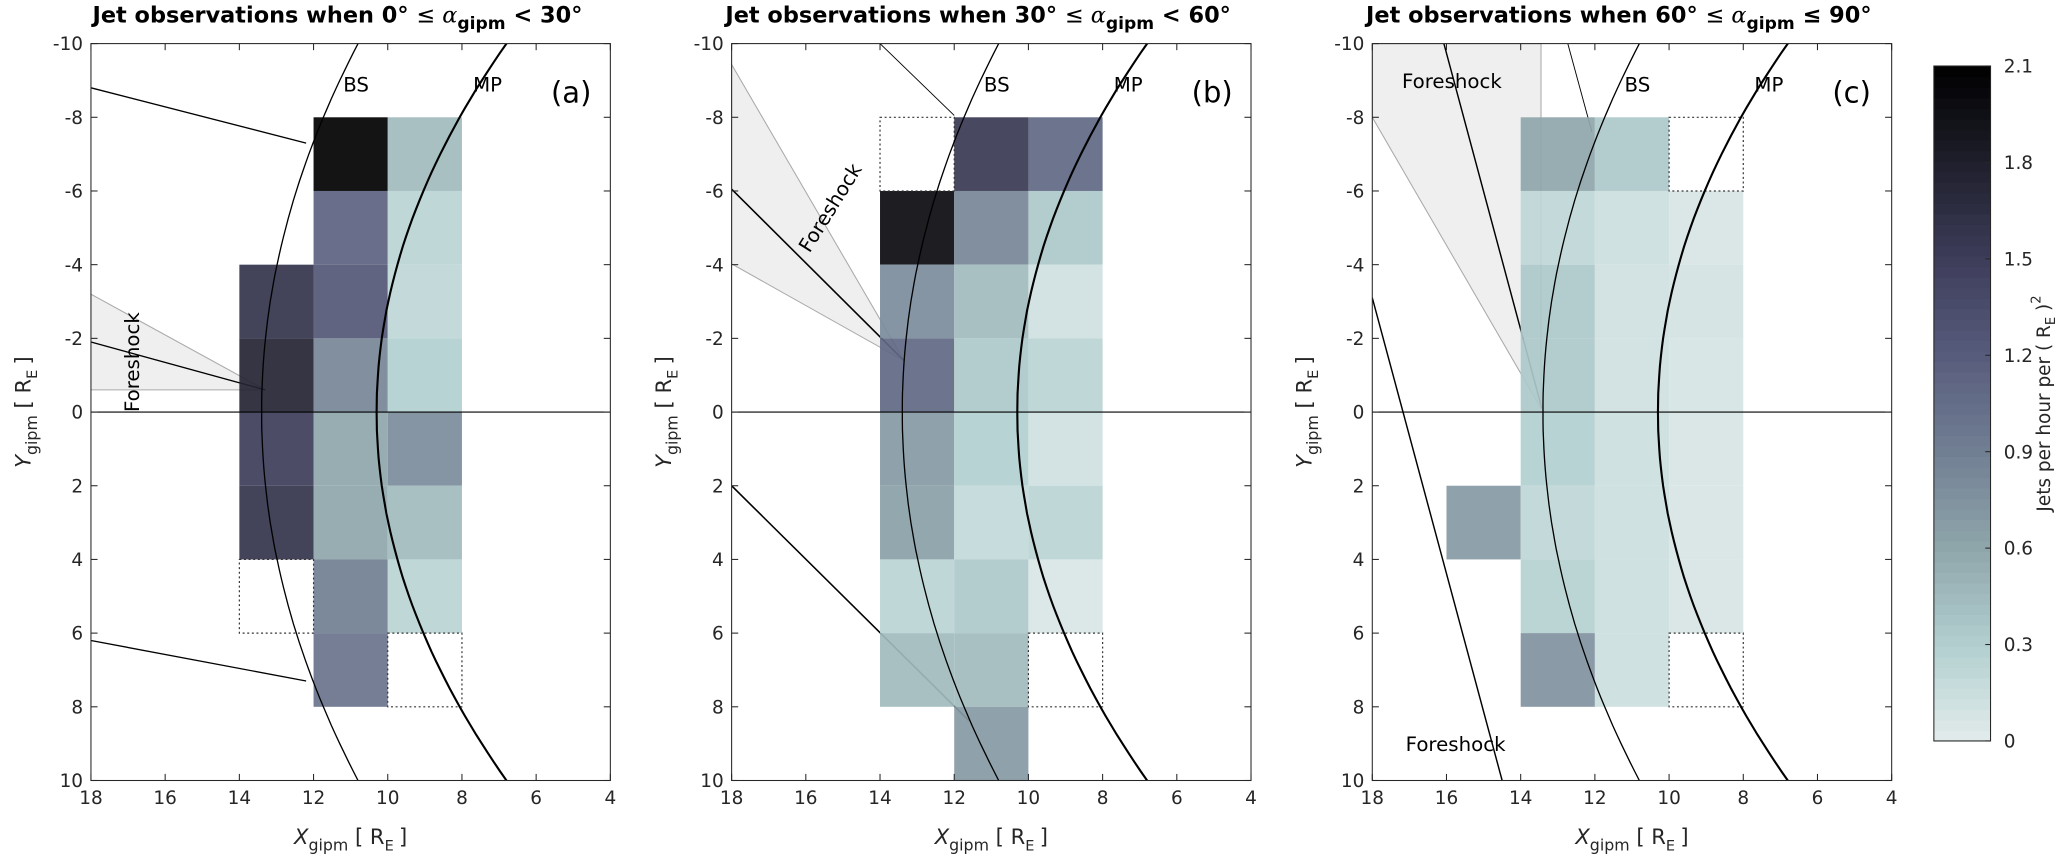  Describe the element at coordinates (1304, 460) in the screenshot. I see `y-label-main: Y` at that location.